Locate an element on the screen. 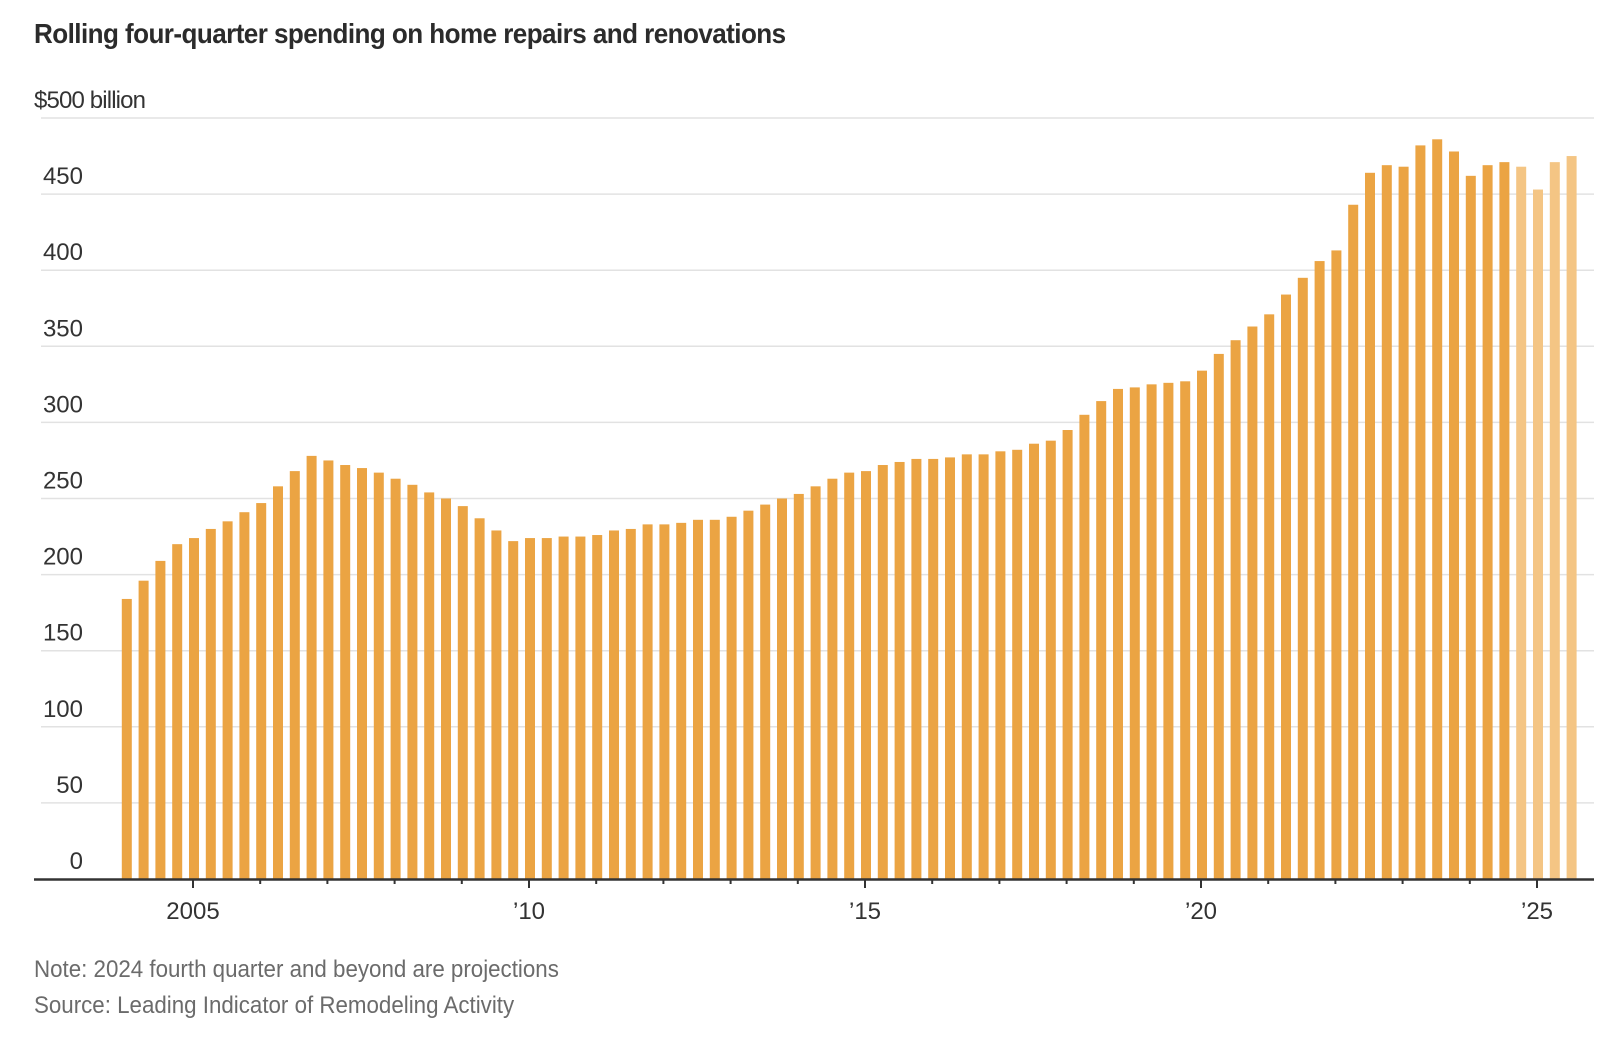 This screenshot has width=1624, height=1044. x-tick-label: ’25 is located at coordinates (1537, 911).